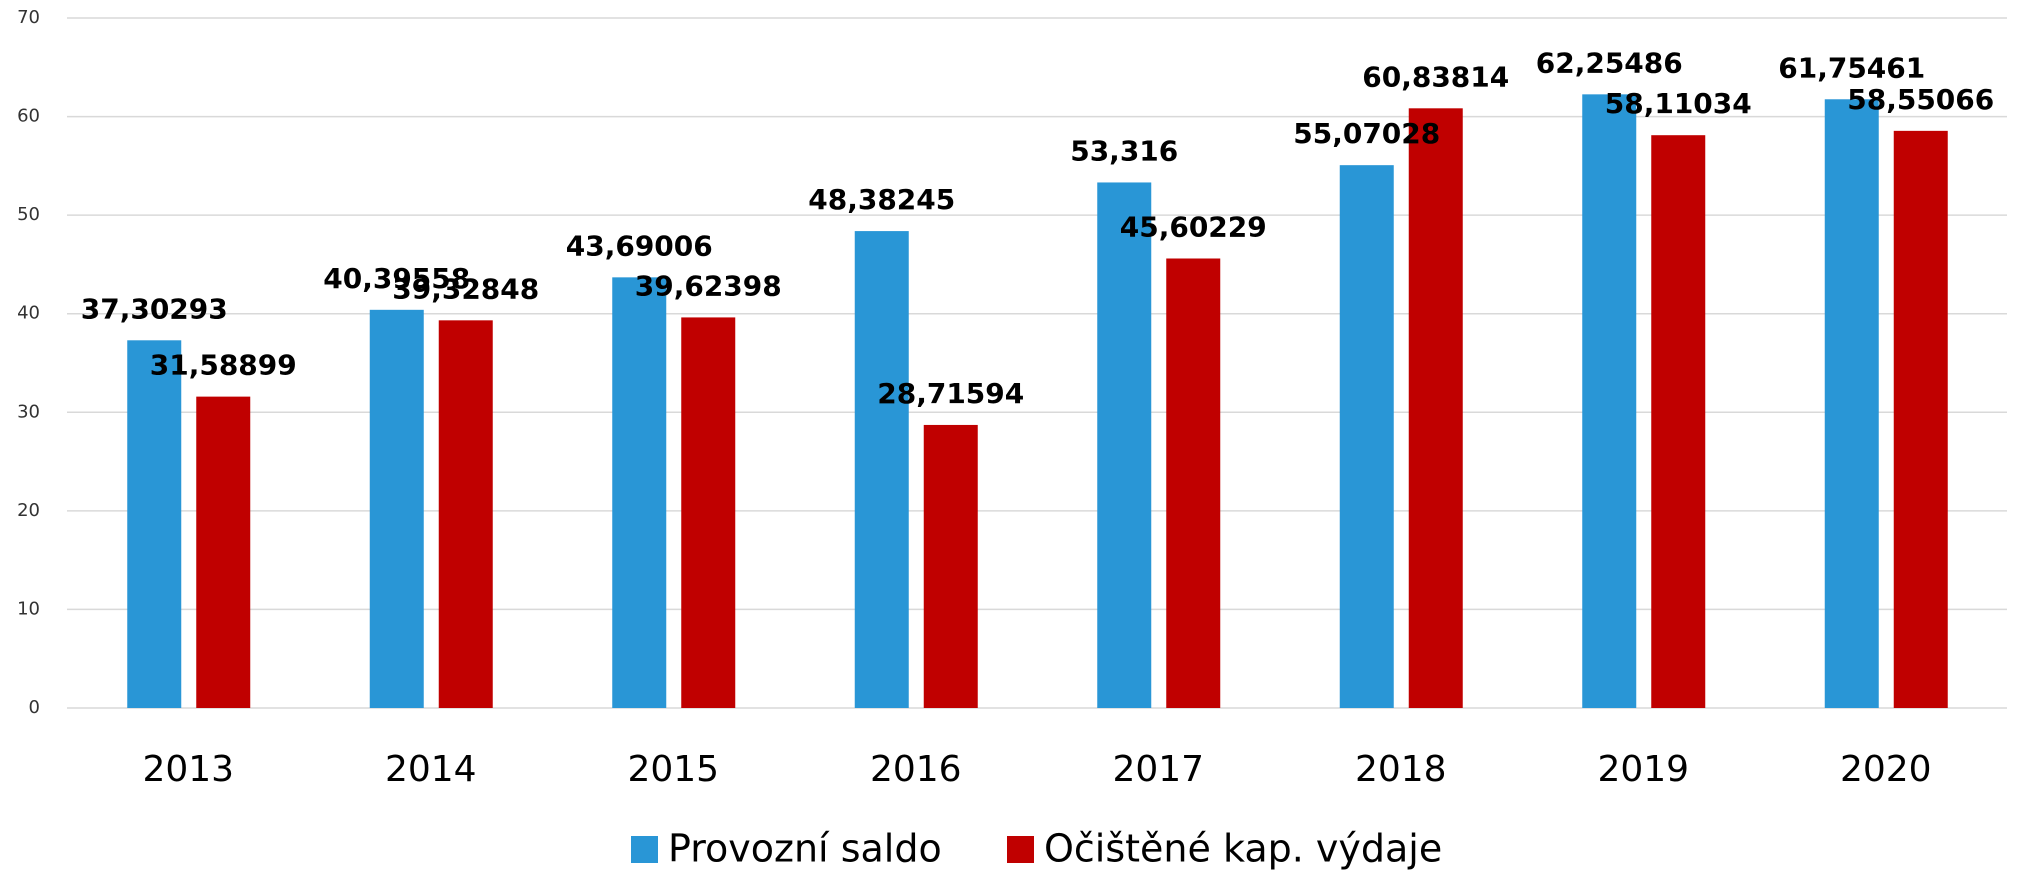 The image size is (2033, 873). Describe the element at coordinates (28, 313) in the screenshot. I see `y-tick-label: 40` at that location.